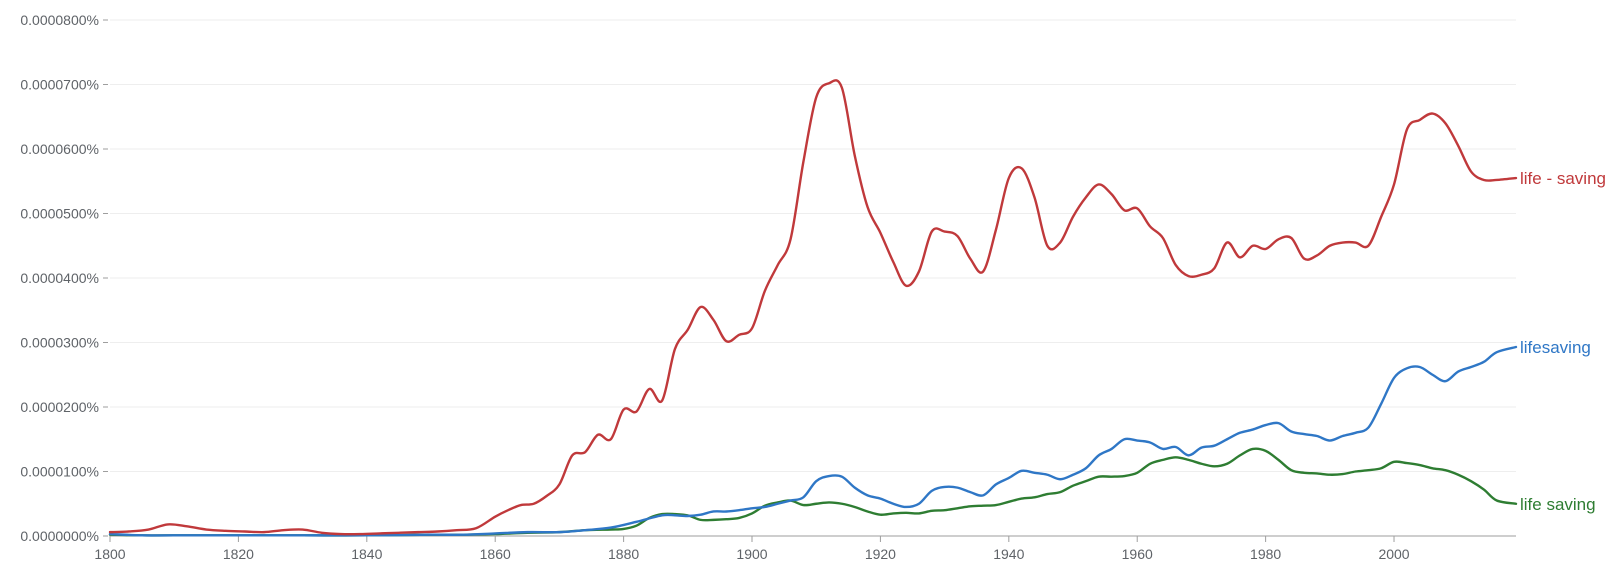 This screenshot has width=1621, height=573. Describe the element at coordinates (59, 407) in the screenshot. I see `y-tick-label: 0.0000200%` at that location.